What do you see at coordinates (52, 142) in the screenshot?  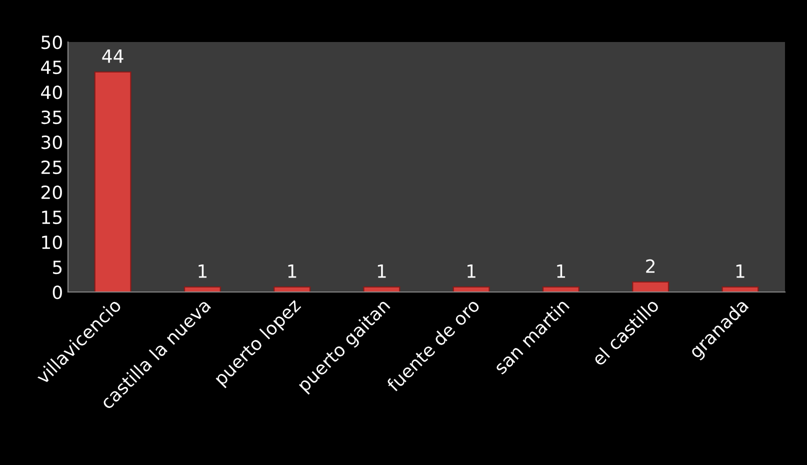 I see `y-tick-label: 30` at bounding box center [52, 142].